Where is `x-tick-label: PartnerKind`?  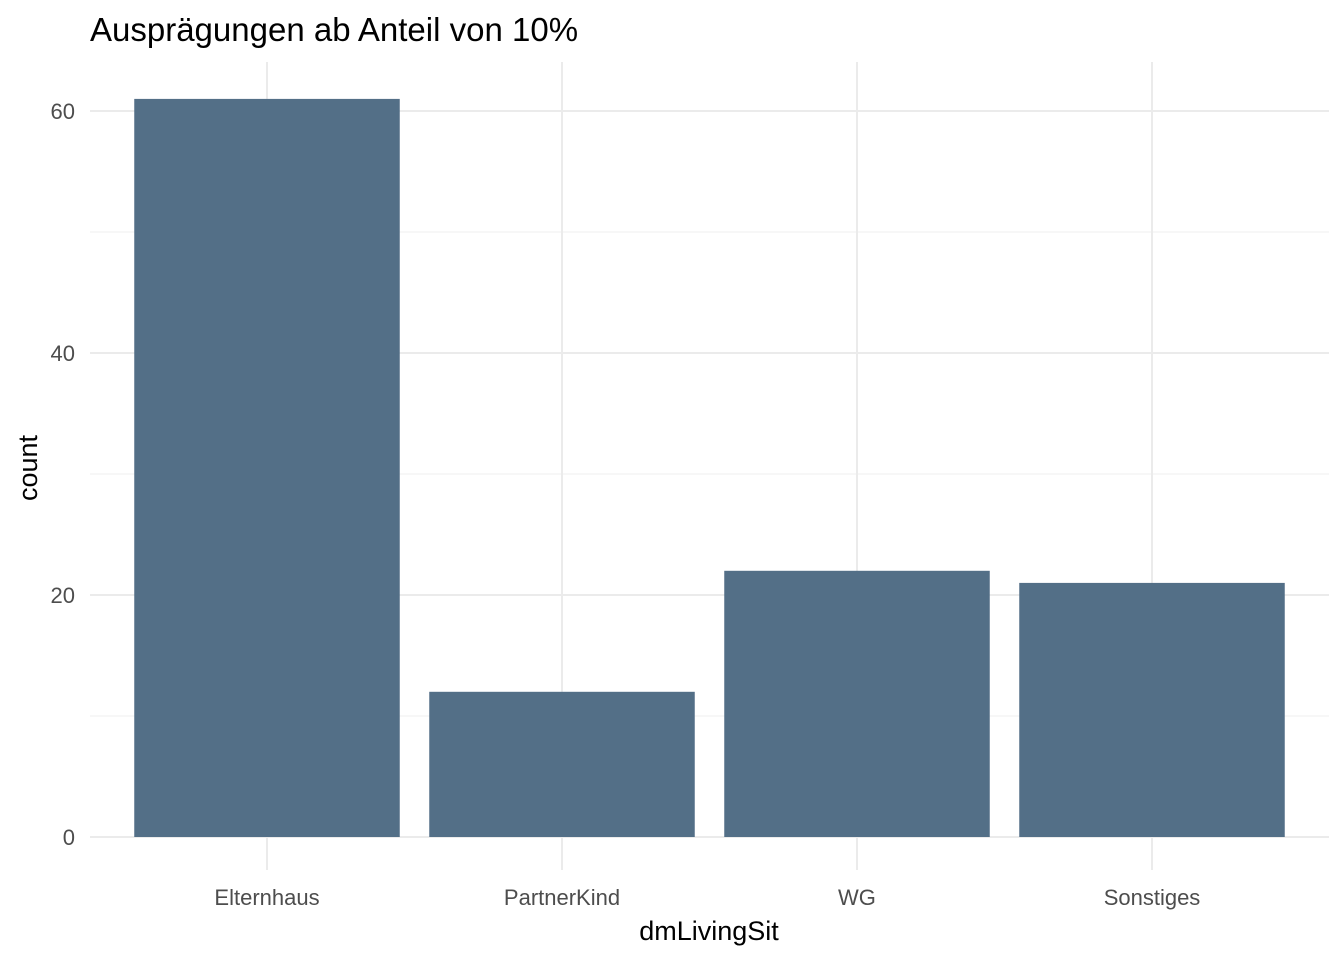
x-tick-label: PartnerKind is located at coordinates (562, 897).